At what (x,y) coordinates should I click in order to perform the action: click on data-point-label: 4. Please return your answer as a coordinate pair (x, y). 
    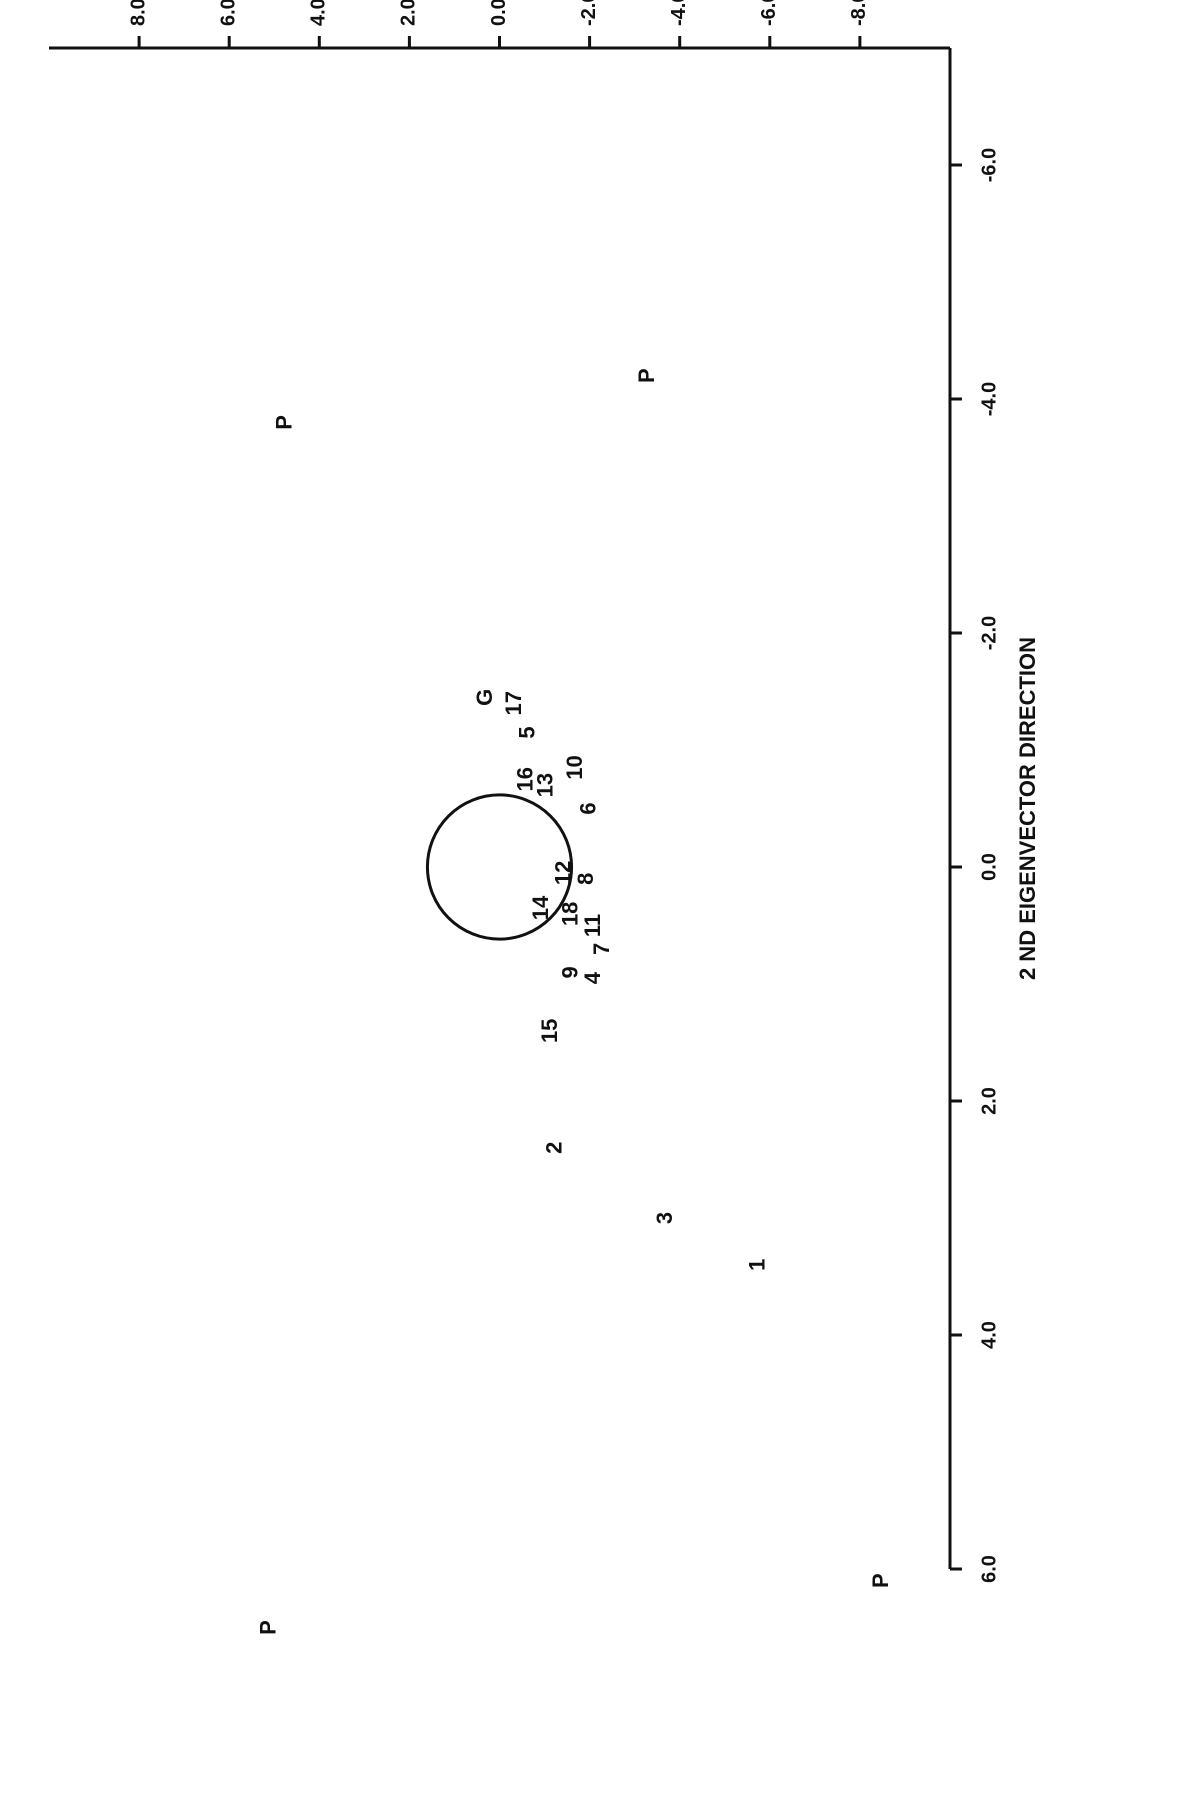
    Looking at the image, I should click on (592, 977).